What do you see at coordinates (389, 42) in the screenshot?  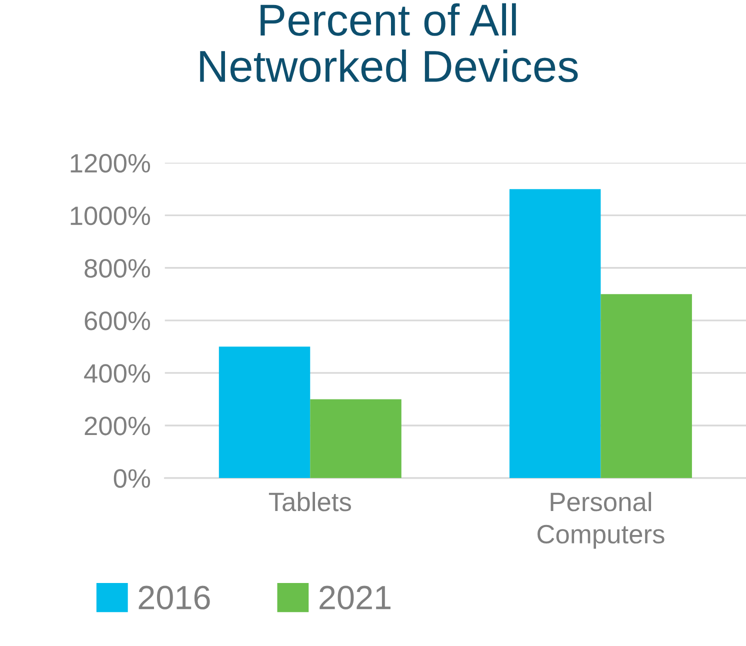 I see `chart-title: Percent of All Networked Devices` at bounding box center [389, 42].